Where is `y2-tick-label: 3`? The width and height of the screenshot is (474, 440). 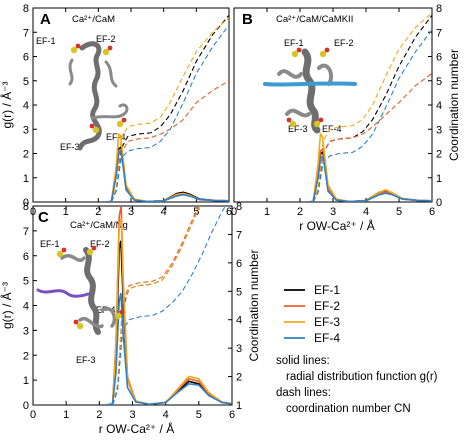
y2-tick-label: 3 is located at coordinates (239, 349).